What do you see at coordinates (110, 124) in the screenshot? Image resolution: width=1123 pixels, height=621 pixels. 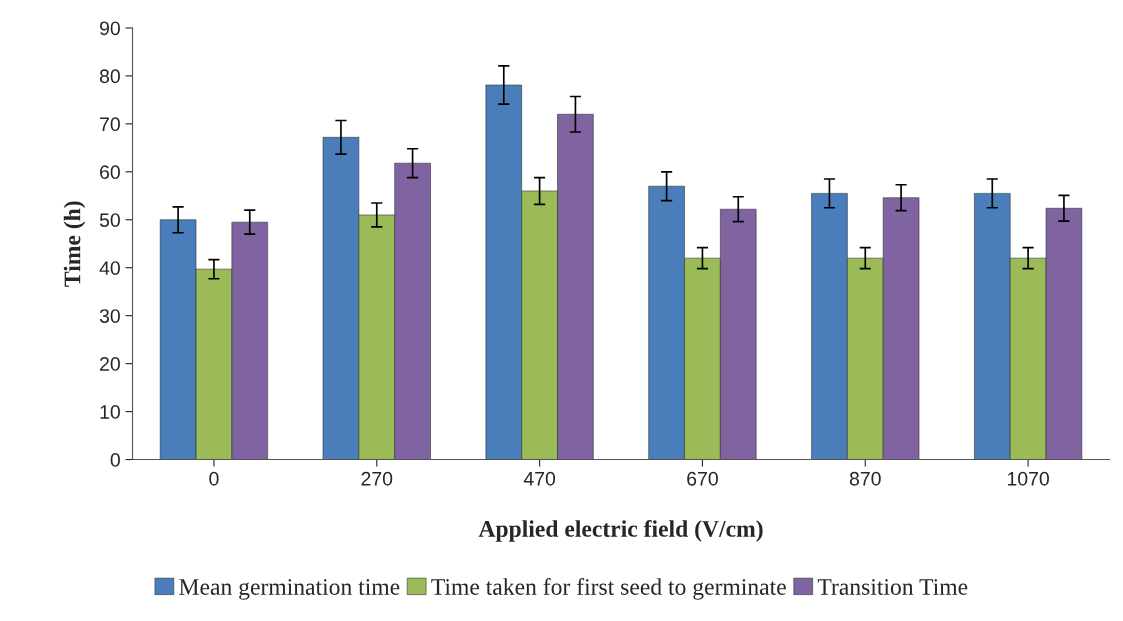 I see `y-tick-label: 70` at bounding box center [110, 124].